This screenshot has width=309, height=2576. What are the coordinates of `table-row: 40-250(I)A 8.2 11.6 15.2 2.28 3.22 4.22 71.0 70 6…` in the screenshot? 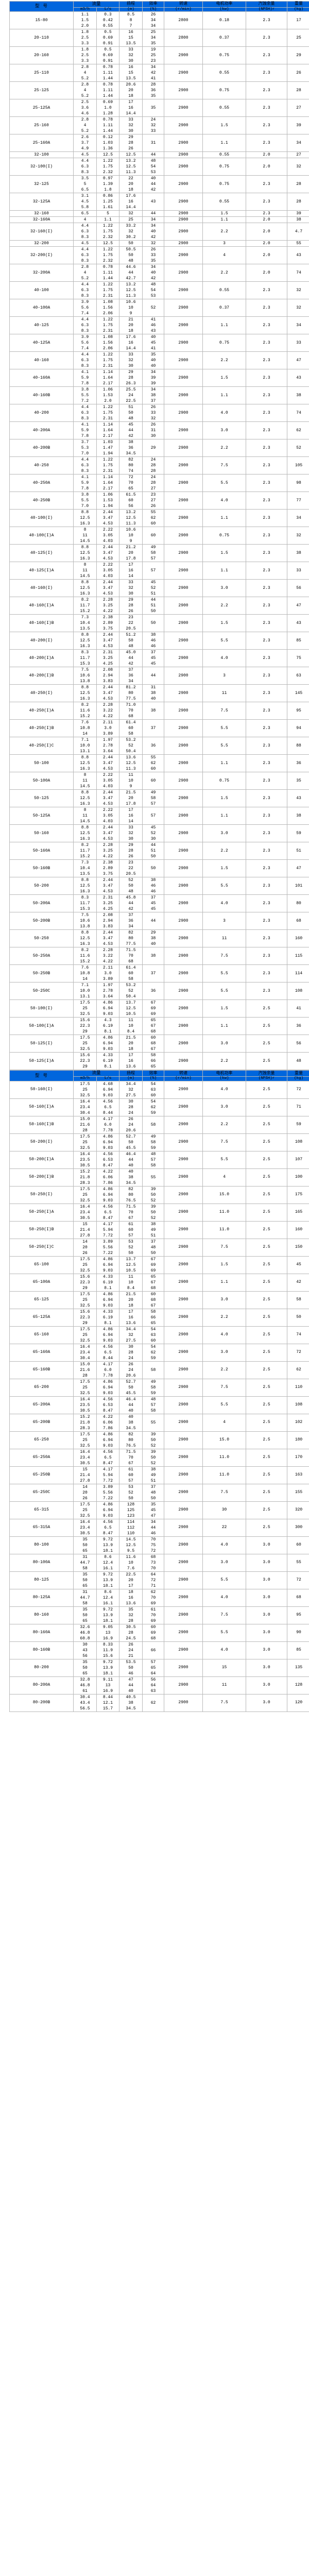 It's located at (159, 711).